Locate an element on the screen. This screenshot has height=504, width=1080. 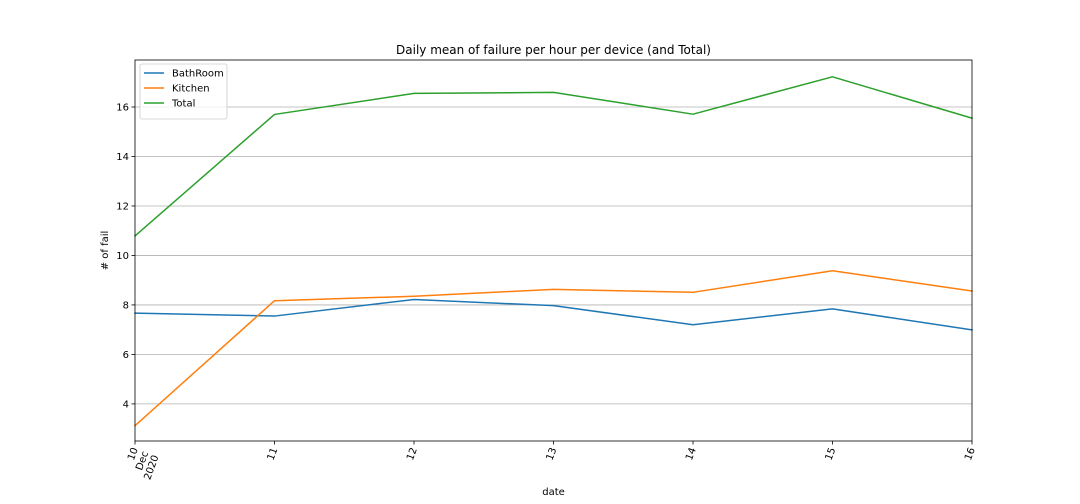
legend-box is located at coordinates (183, 91).